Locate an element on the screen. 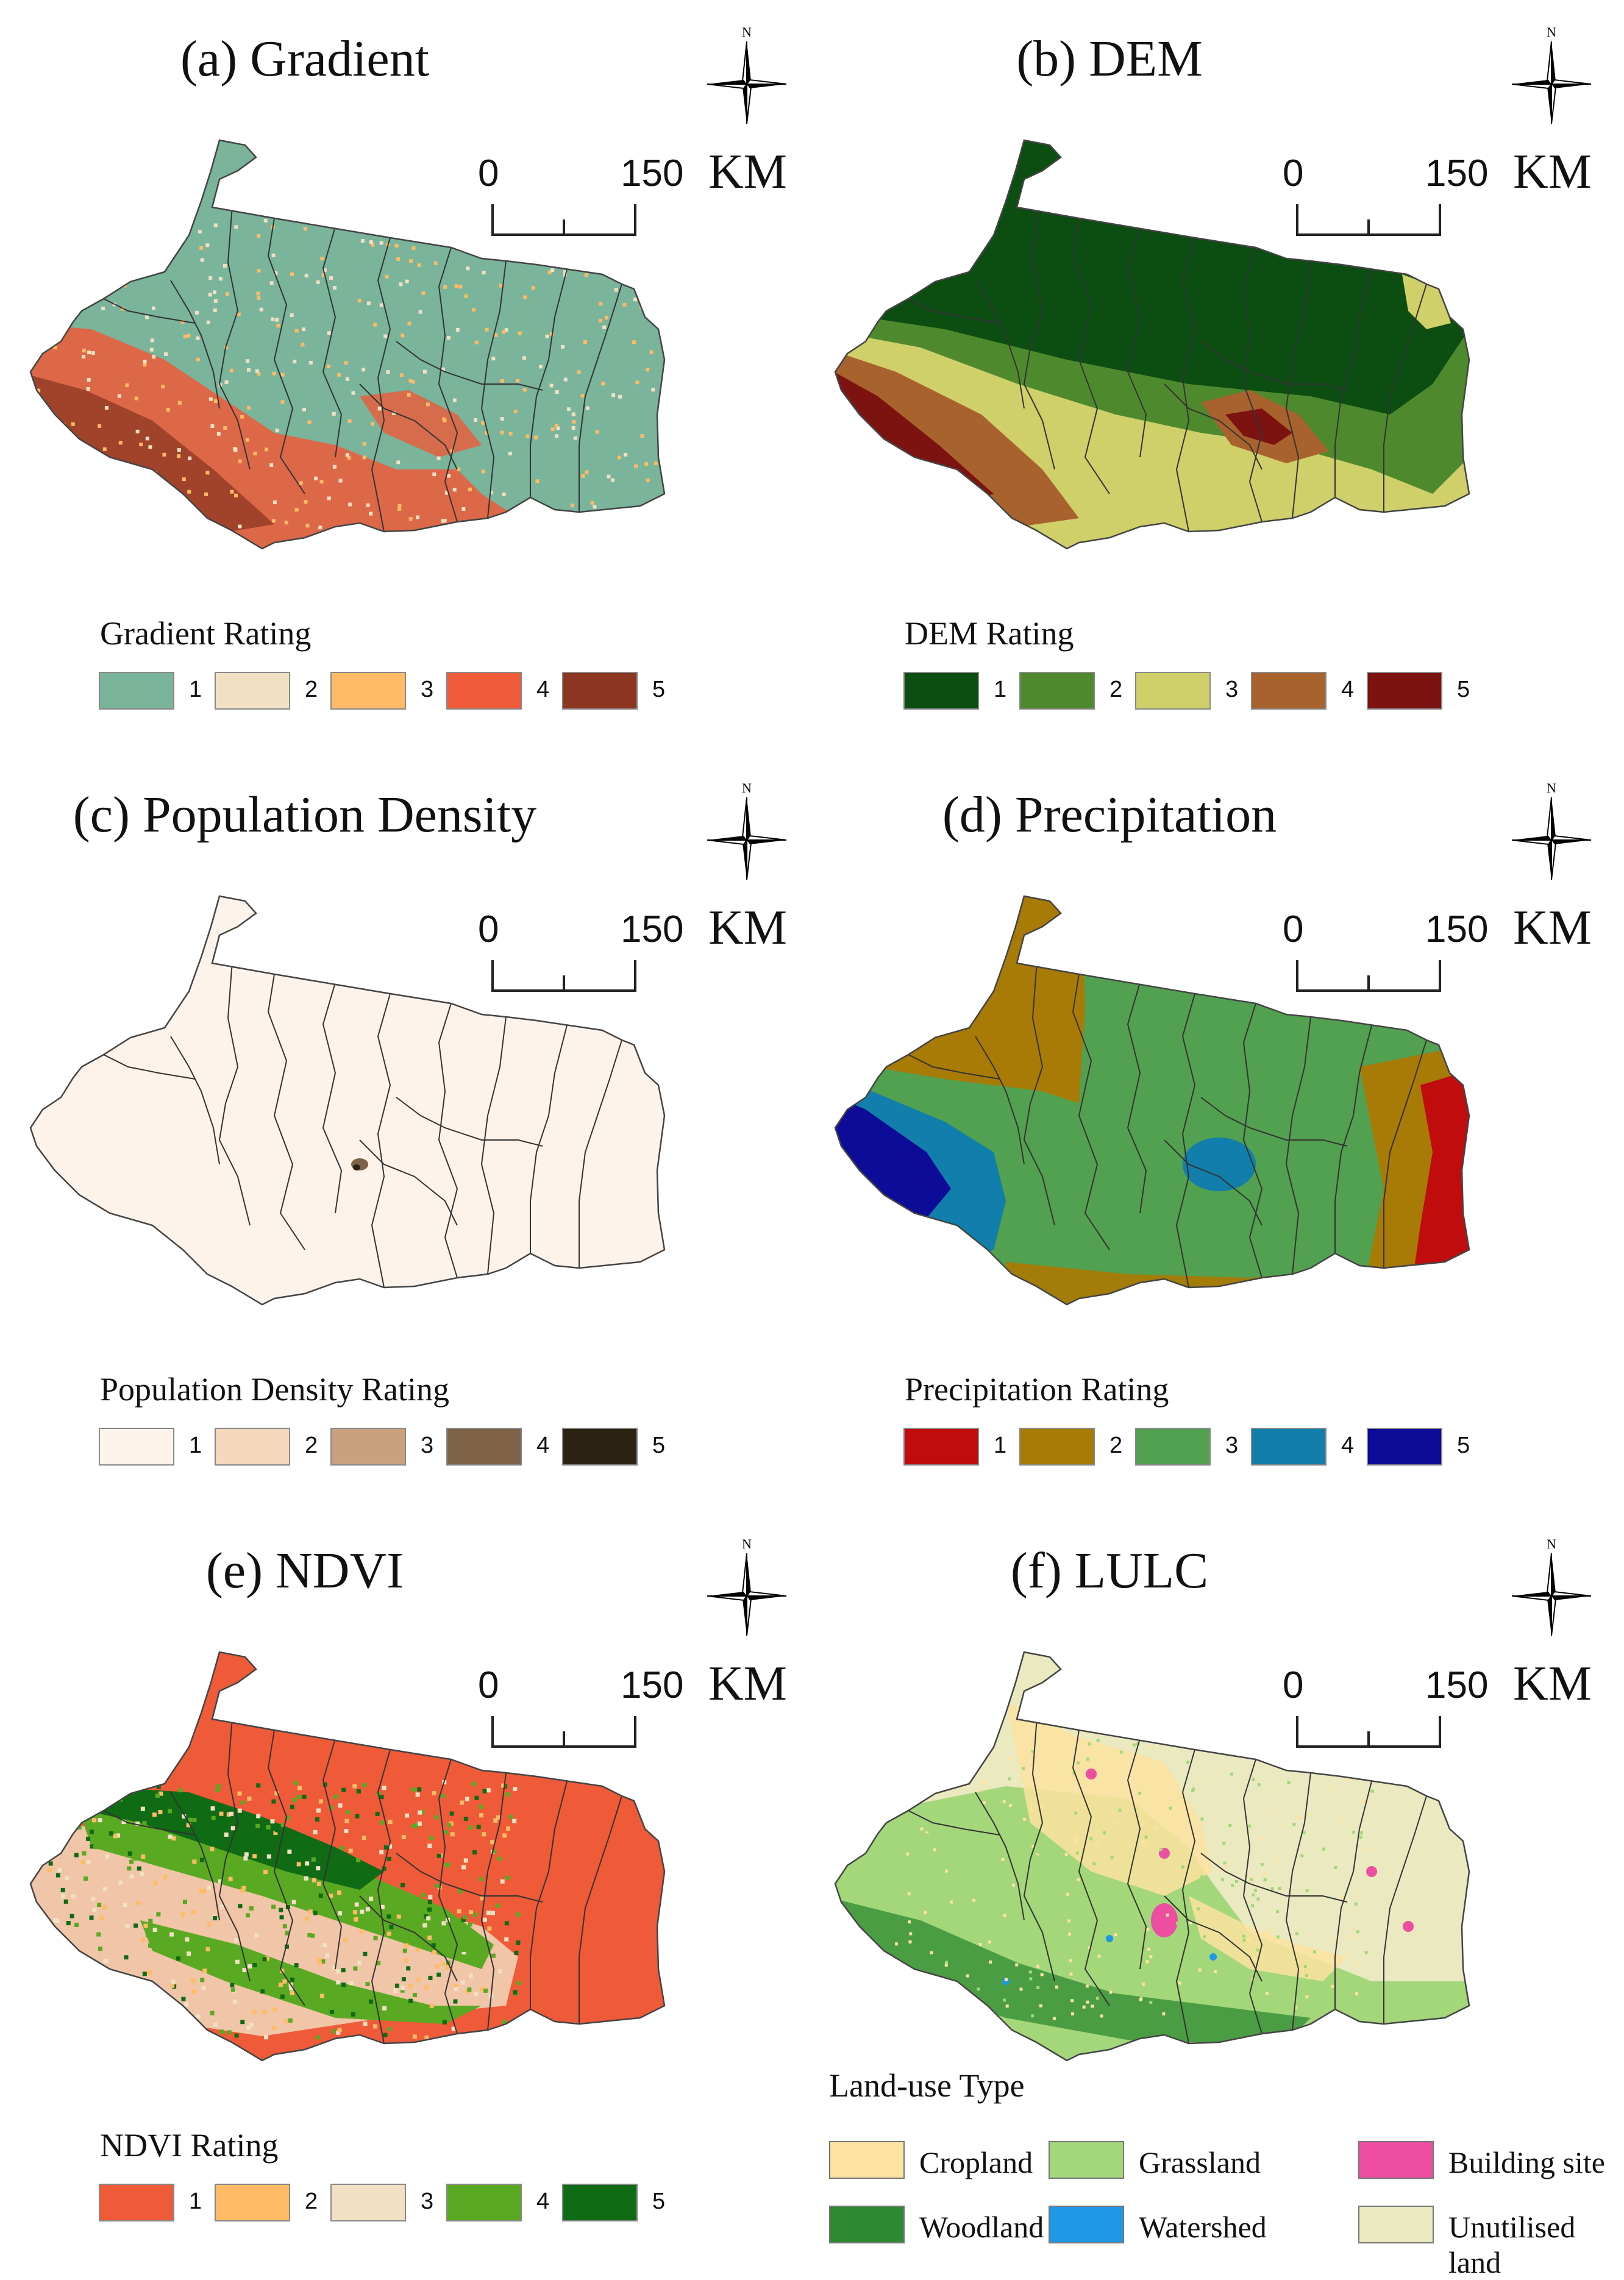  scale-end: 150 is located at coordinates (652, 929).